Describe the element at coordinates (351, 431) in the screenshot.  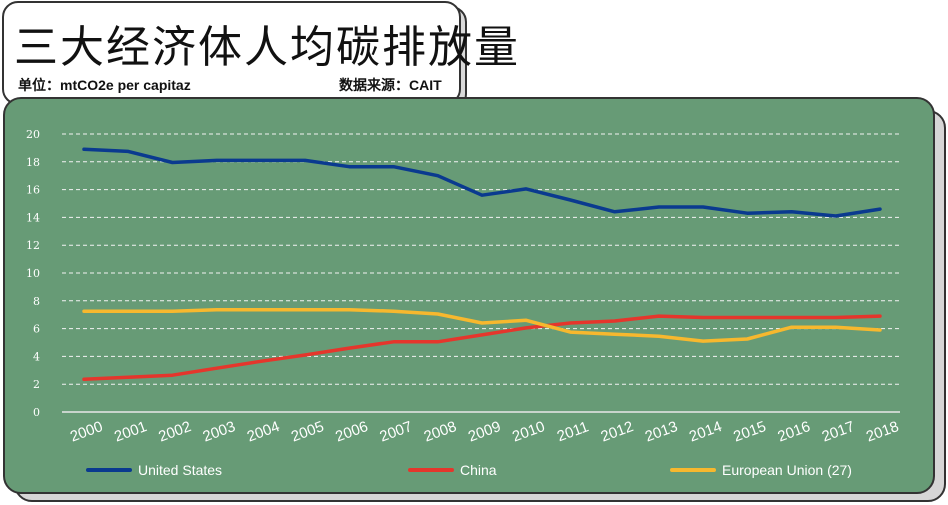
I see `x-tick-label: 2006` at that location.